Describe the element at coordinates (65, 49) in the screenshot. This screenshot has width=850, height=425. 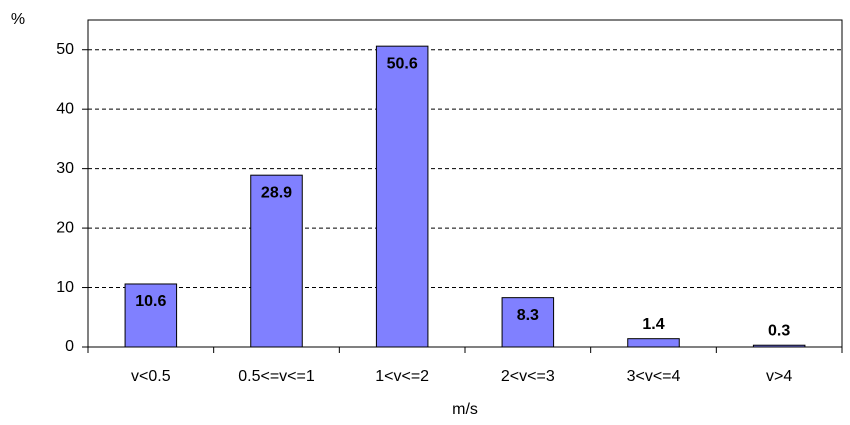
I see `y-tick-label: 50` at that location.